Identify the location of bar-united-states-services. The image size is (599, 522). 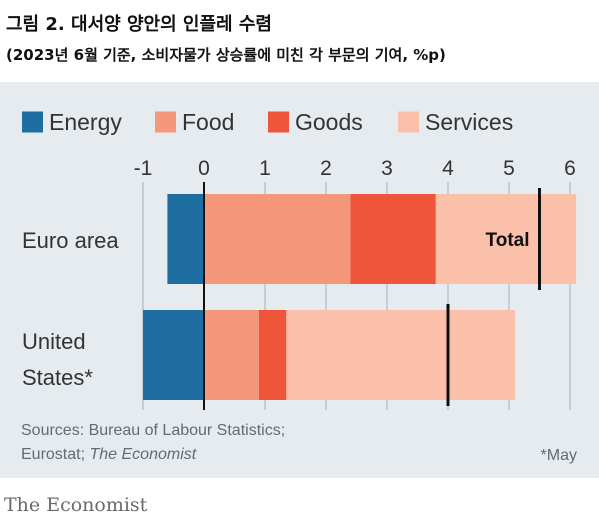
(401, 355).